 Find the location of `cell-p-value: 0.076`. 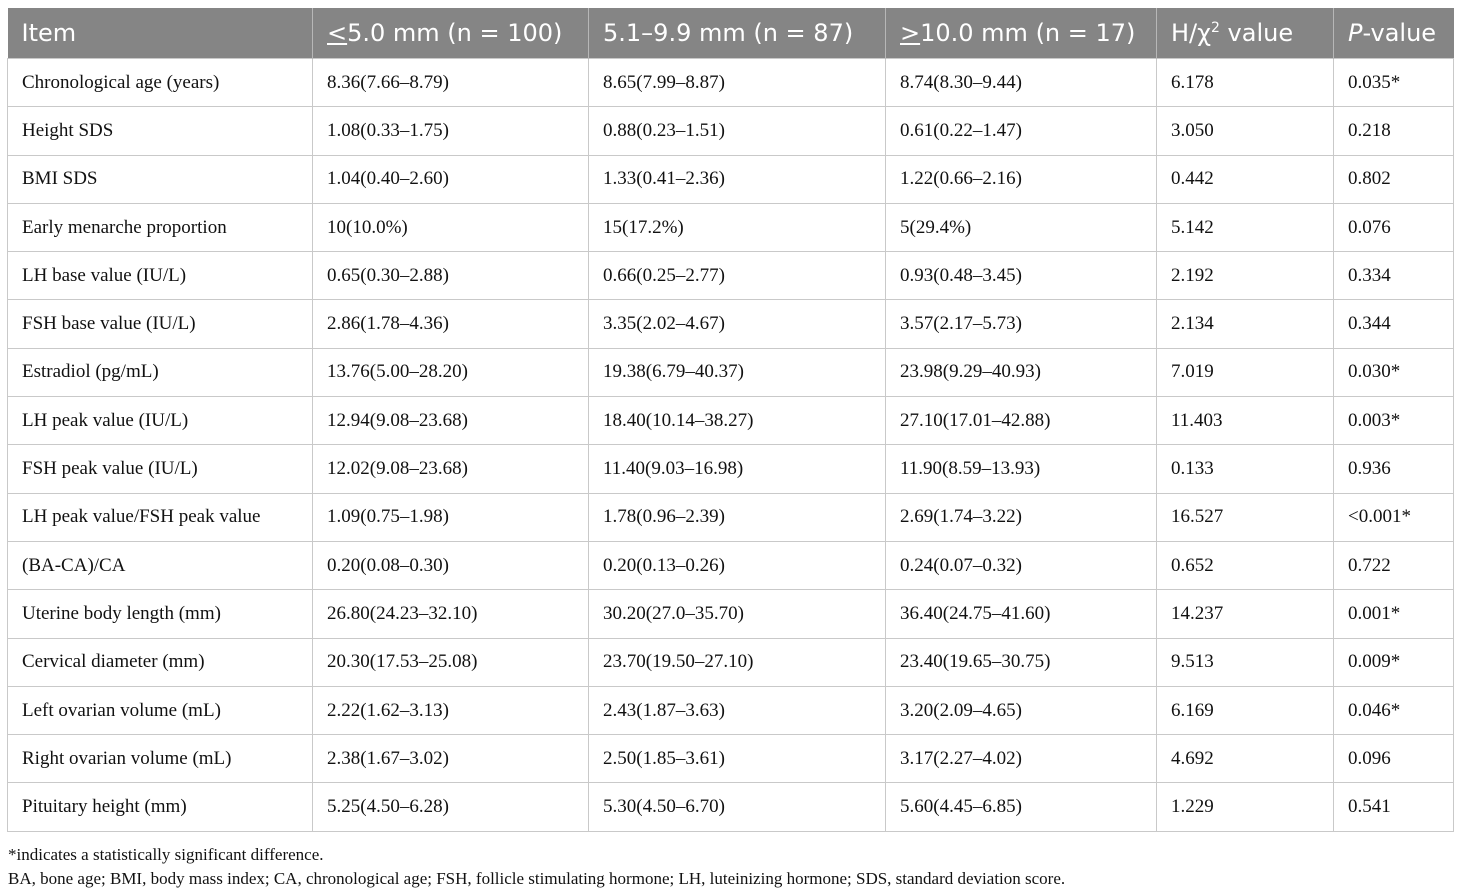

cell-p-value: 0.076 is located at coordinates (1393, 227).